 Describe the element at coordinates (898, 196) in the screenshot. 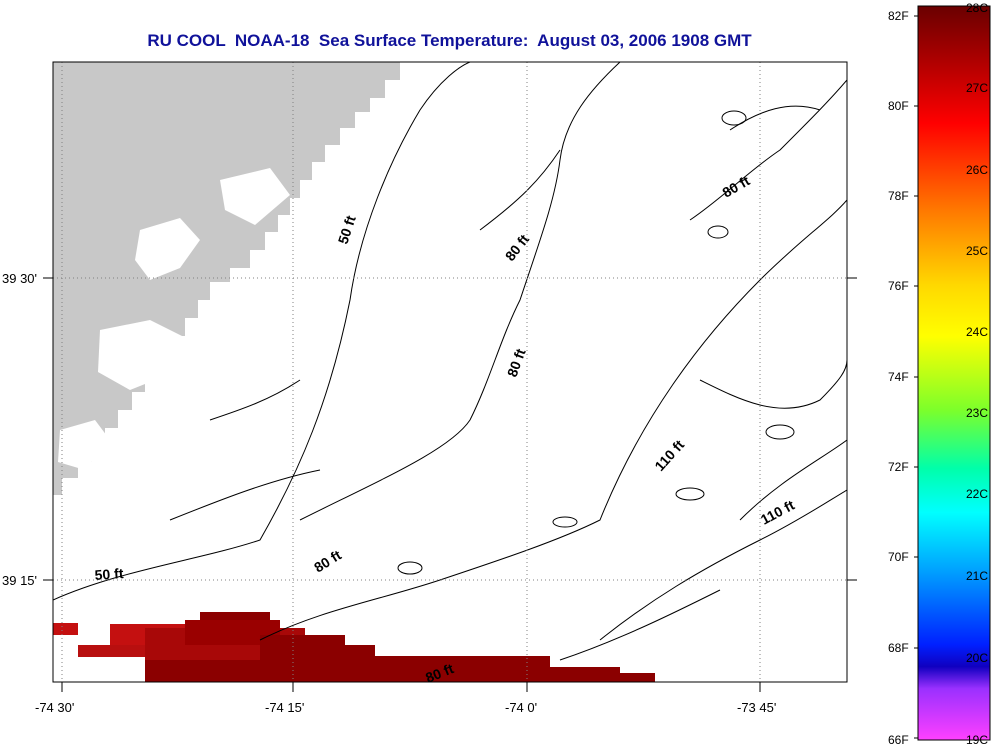

I see `colorbar-f-label: 78F` at that location.